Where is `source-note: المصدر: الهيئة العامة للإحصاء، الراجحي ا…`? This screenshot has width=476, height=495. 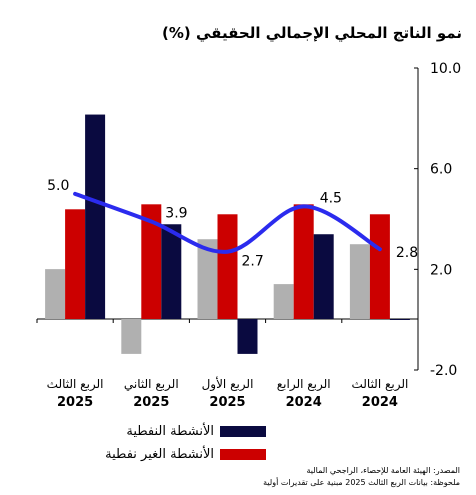 source-note: المصدر: الهيئة العامة للإحصاء، الراجحي ا… is located at coordinates (383, 470).